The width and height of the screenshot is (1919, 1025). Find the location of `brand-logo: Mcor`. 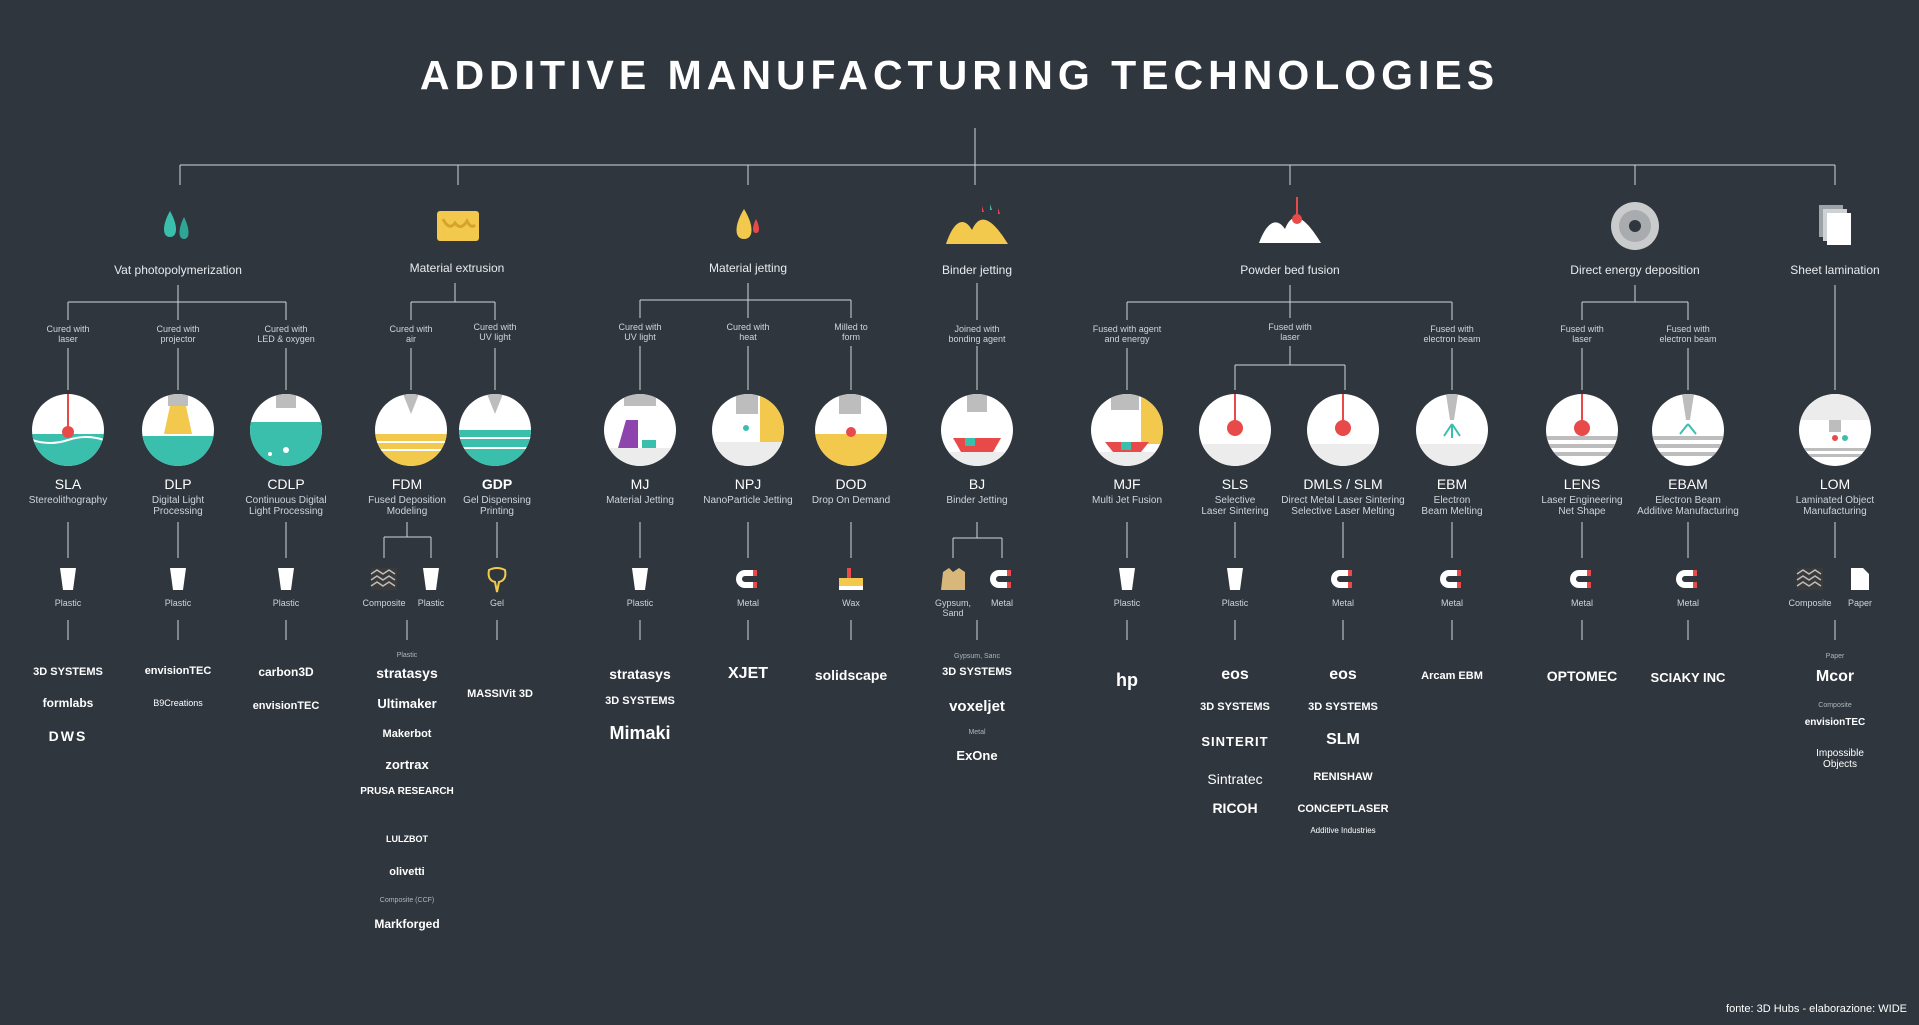

brand-logo: Mcor is located at coordinates (1835, 676).